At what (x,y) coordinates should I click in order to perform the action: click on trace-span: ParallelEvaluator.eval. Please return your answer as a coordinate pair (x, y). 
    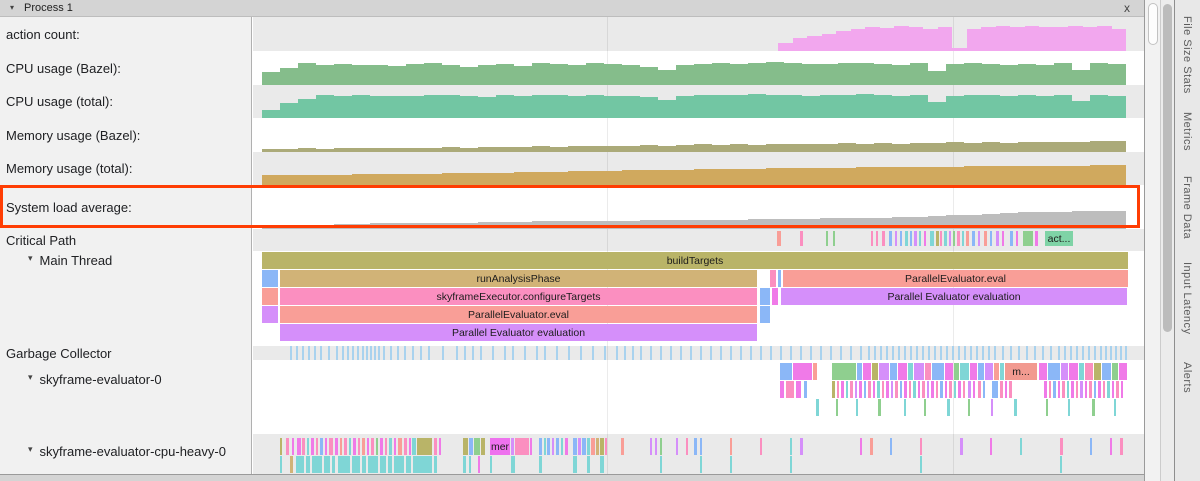
    Looking at the image, I should click on (518, 314).